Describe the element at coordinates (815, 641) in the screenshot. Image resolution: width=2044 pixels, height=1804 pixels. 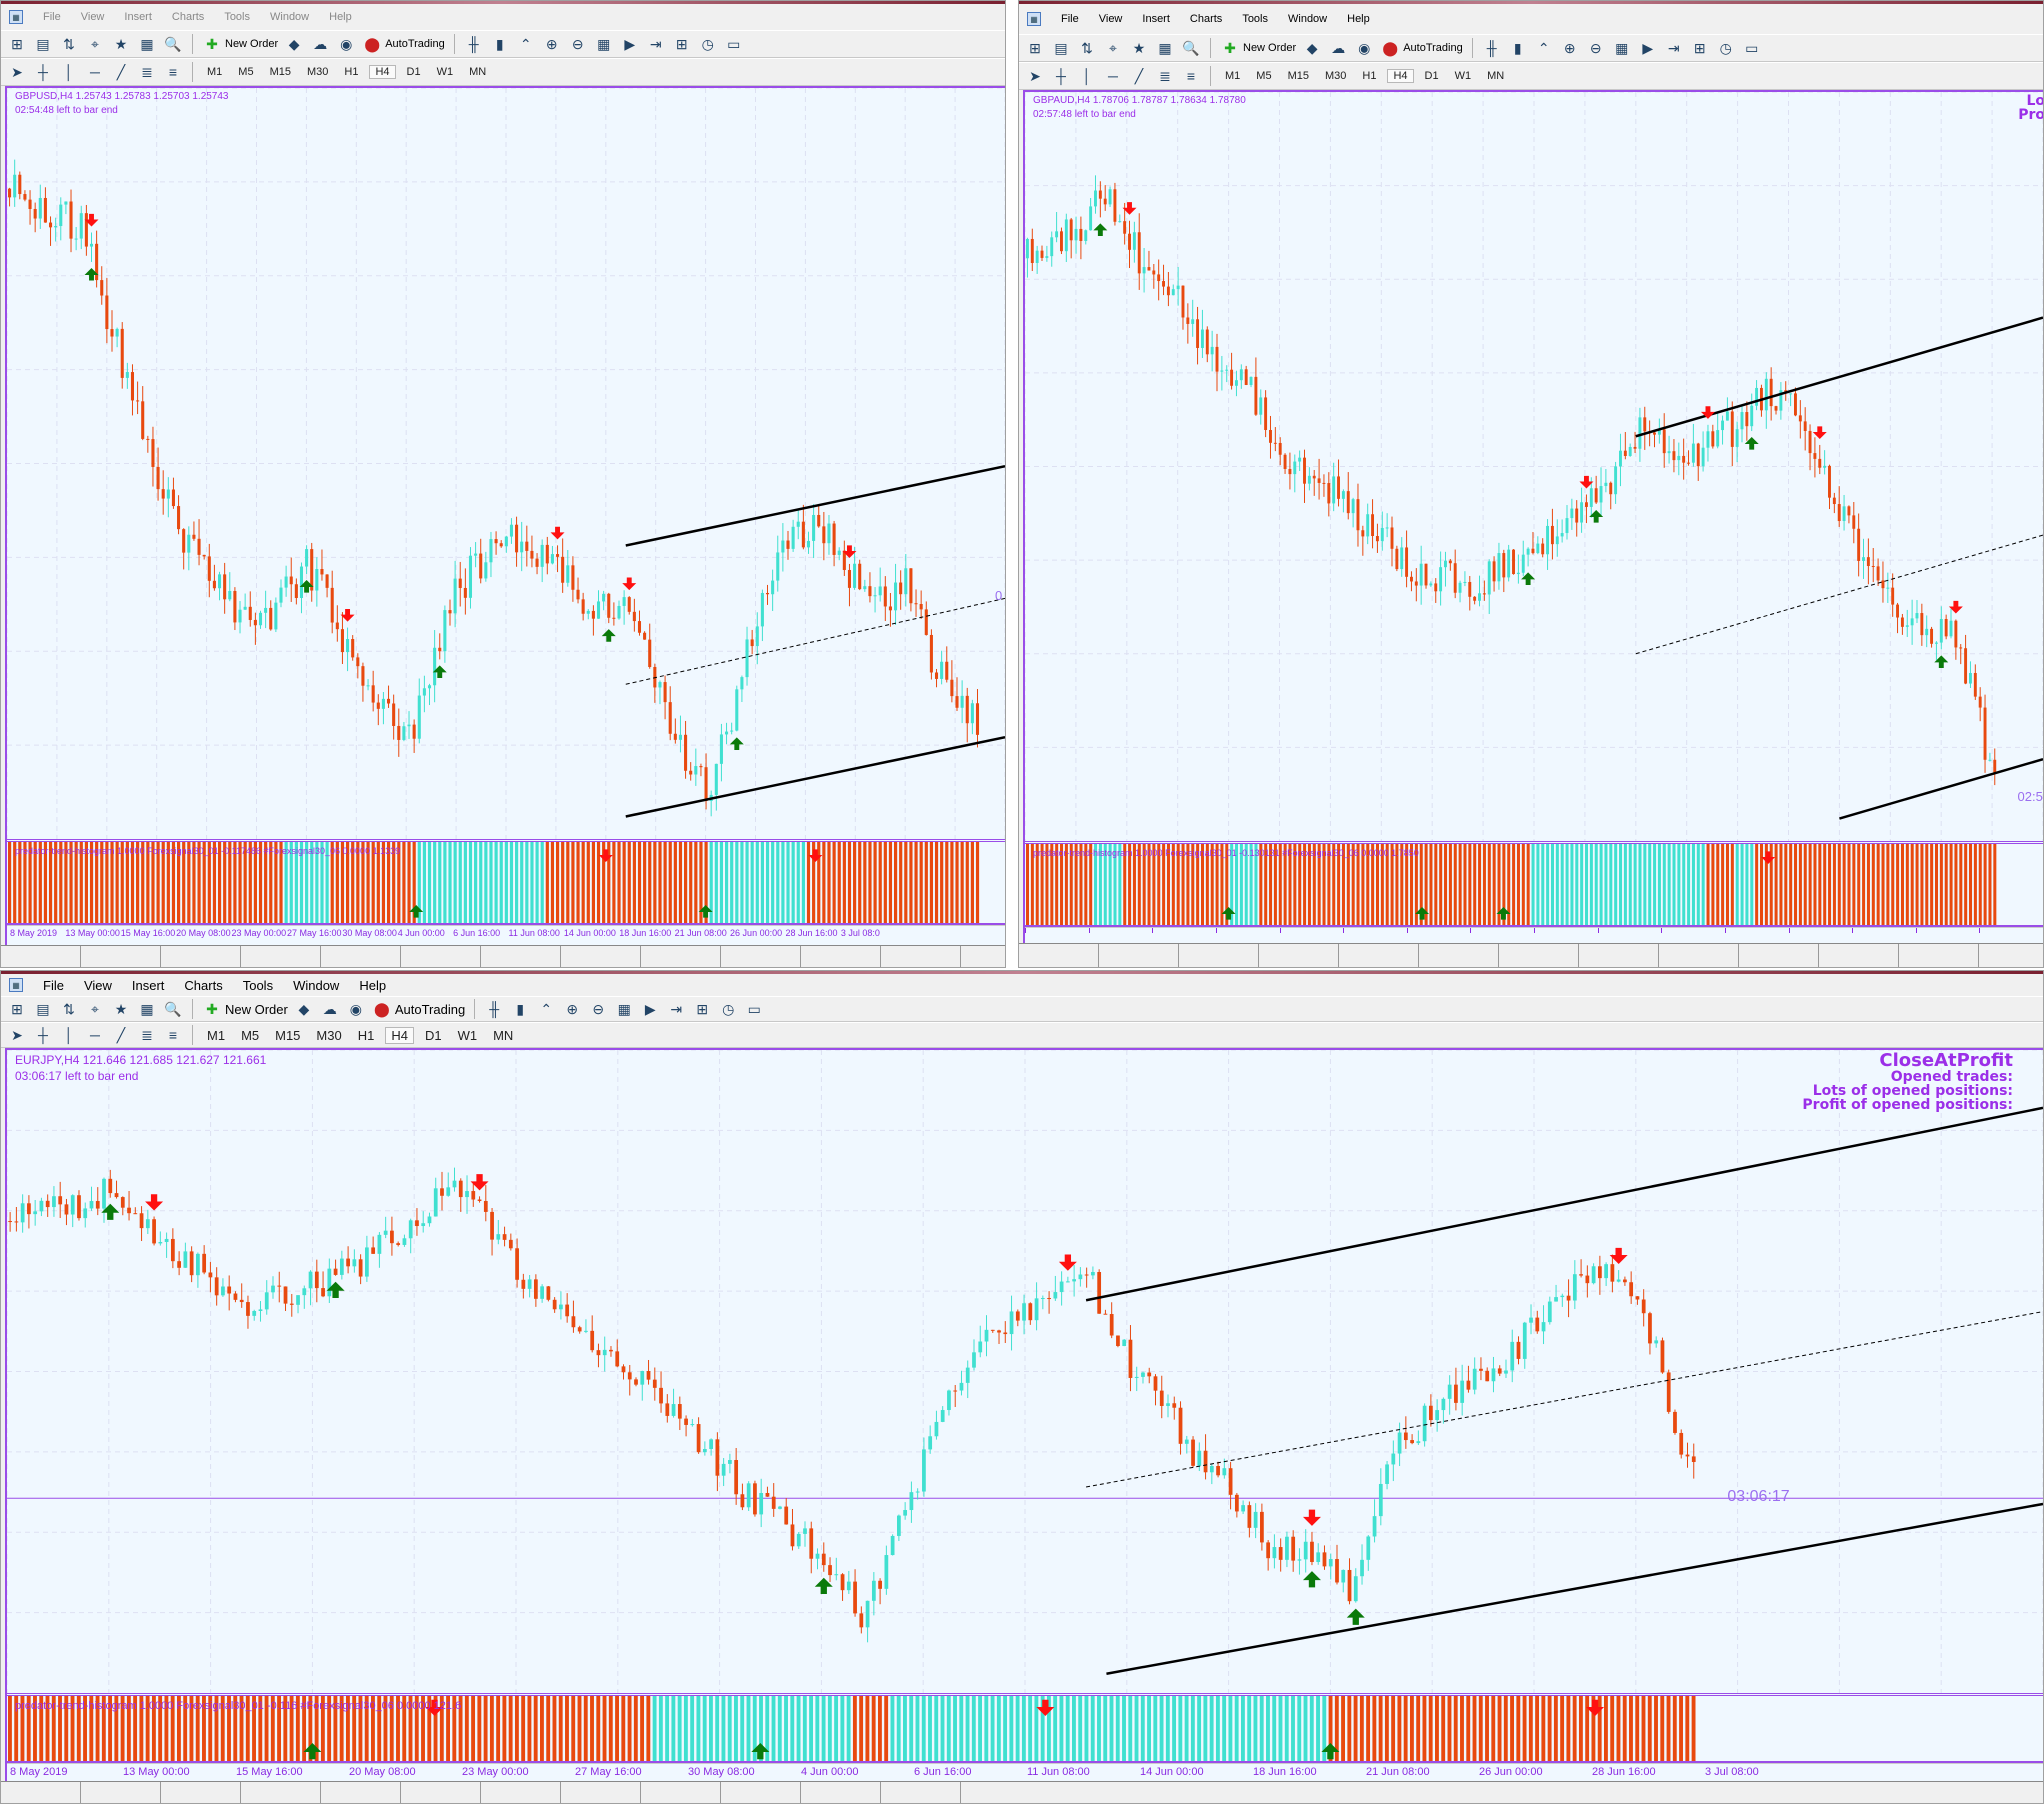
I see `channel-midline` at that location.